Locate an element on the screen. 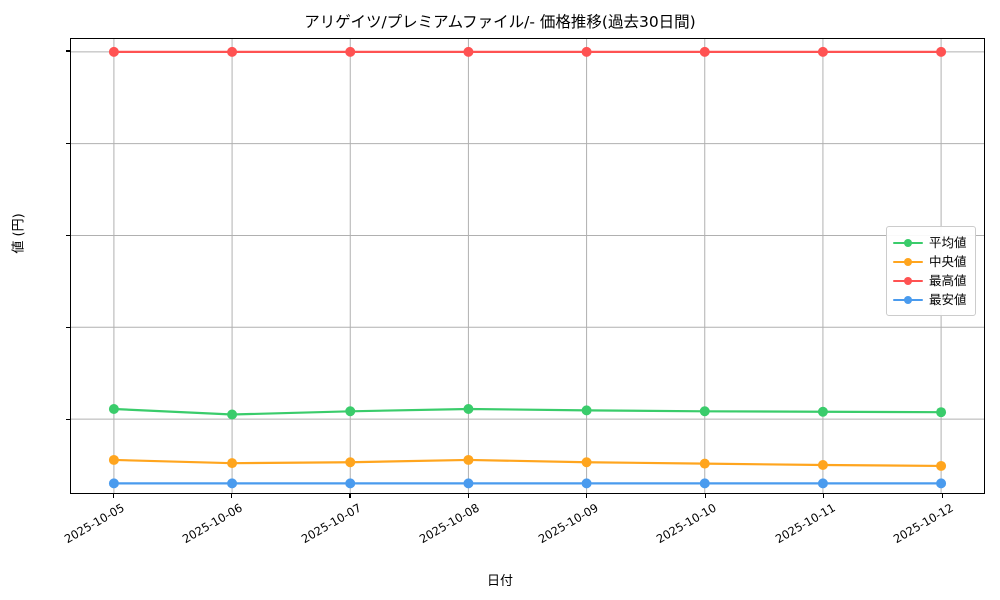 Image resolution: width=1000 pixels, height=600 pixels. x-tick-label: 2025-10-09 is located at coordinates (568, 523).